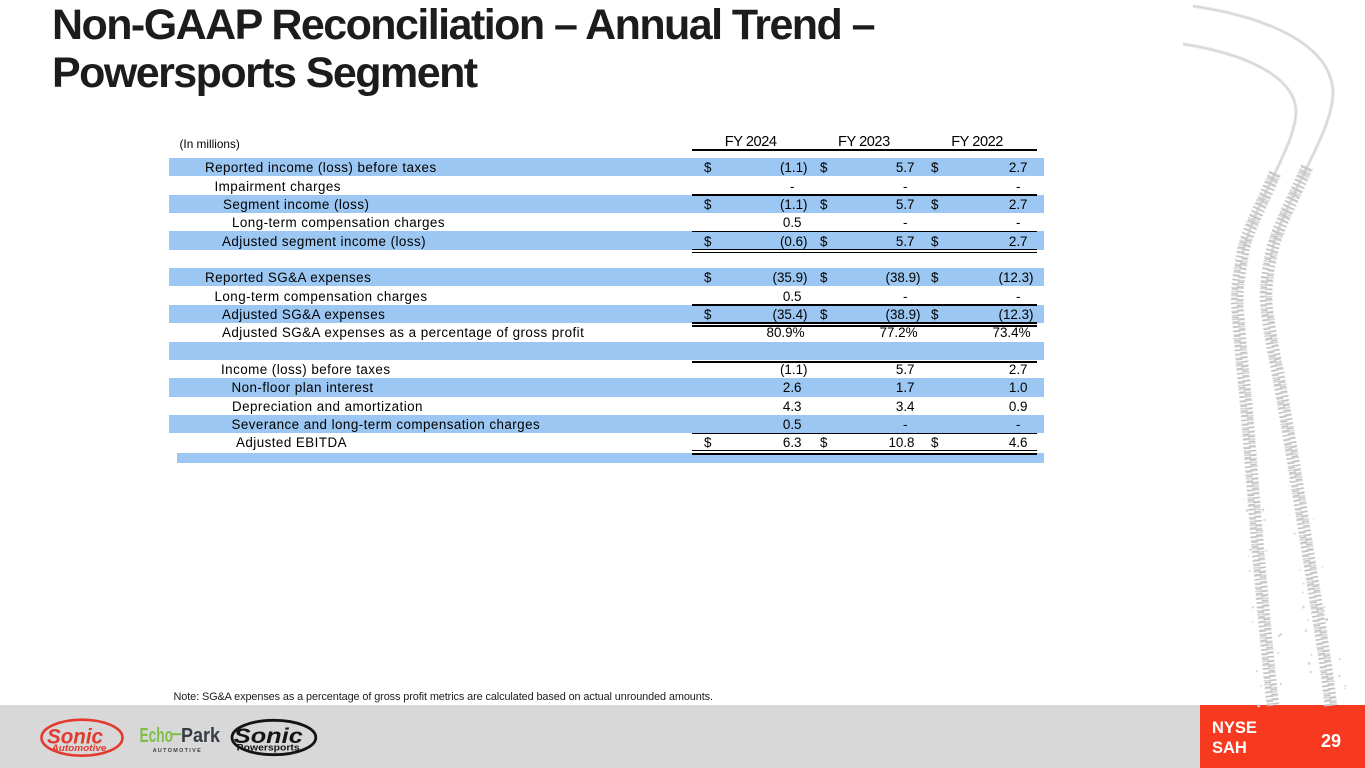 This screenshot has height=768, width=1365. Describe the element at coordinates (78, 748) in the screenshot. I see `svg-text: Automotive` at that location.